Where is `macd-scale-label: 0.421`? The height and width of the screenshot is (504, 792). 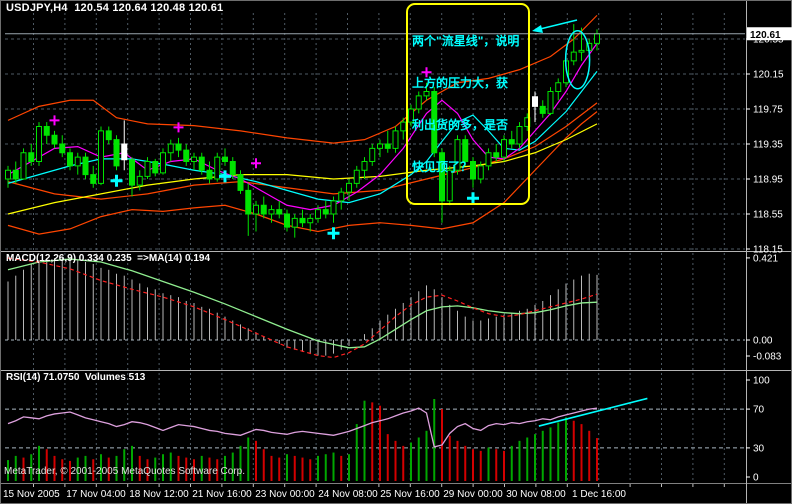
macd-scale-label: 0.421 is located at coordinates (765, 258).